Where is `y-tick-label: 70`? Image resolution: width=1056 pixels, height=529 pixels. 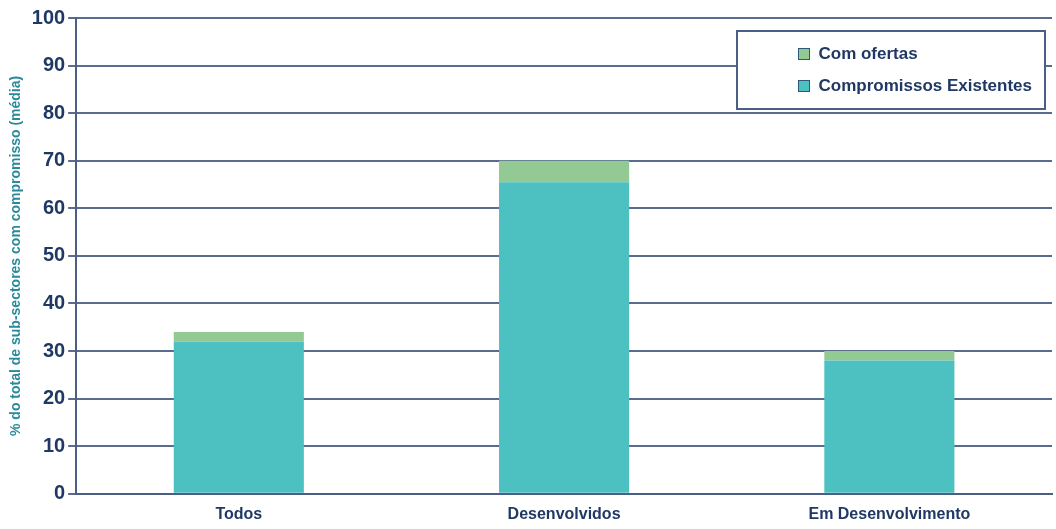 y-tick-label: 70 is located at coordinates (54, 159).